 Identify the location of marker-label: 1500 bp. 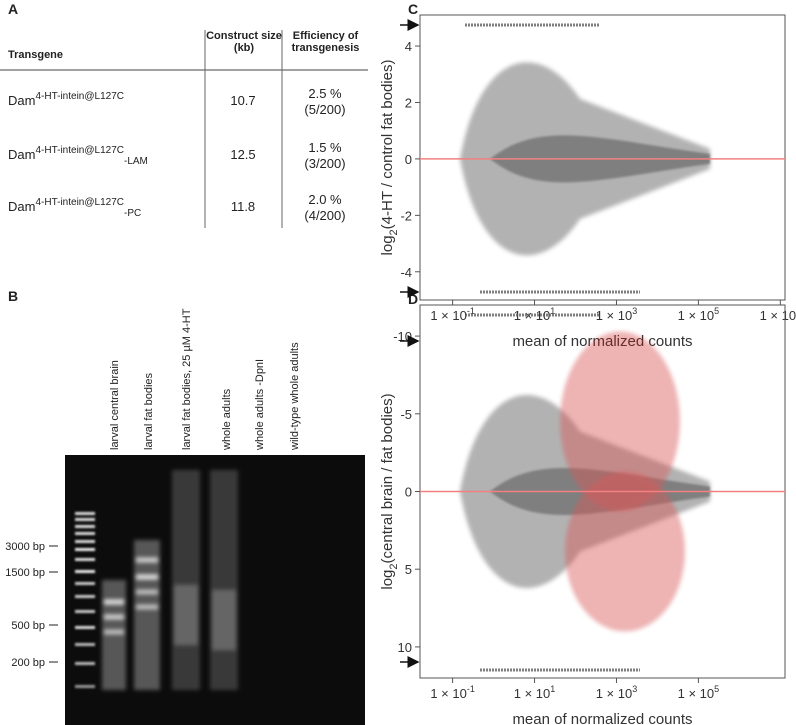
(25, 573).